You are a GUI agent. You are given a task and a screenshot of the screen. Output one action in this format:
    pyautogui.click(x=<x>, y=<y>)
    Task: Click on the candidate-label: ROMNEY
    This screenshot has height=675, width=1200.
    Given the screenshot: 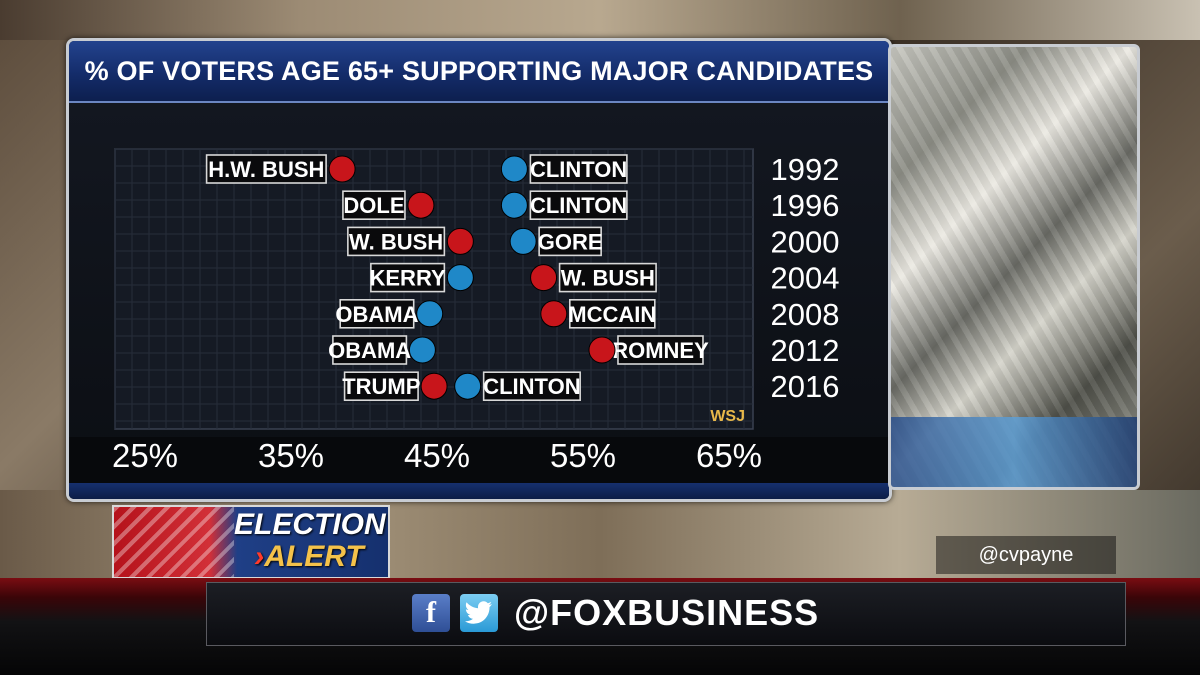 What is the action you would take?
    pyautogui.click(x=660, y=350)
    